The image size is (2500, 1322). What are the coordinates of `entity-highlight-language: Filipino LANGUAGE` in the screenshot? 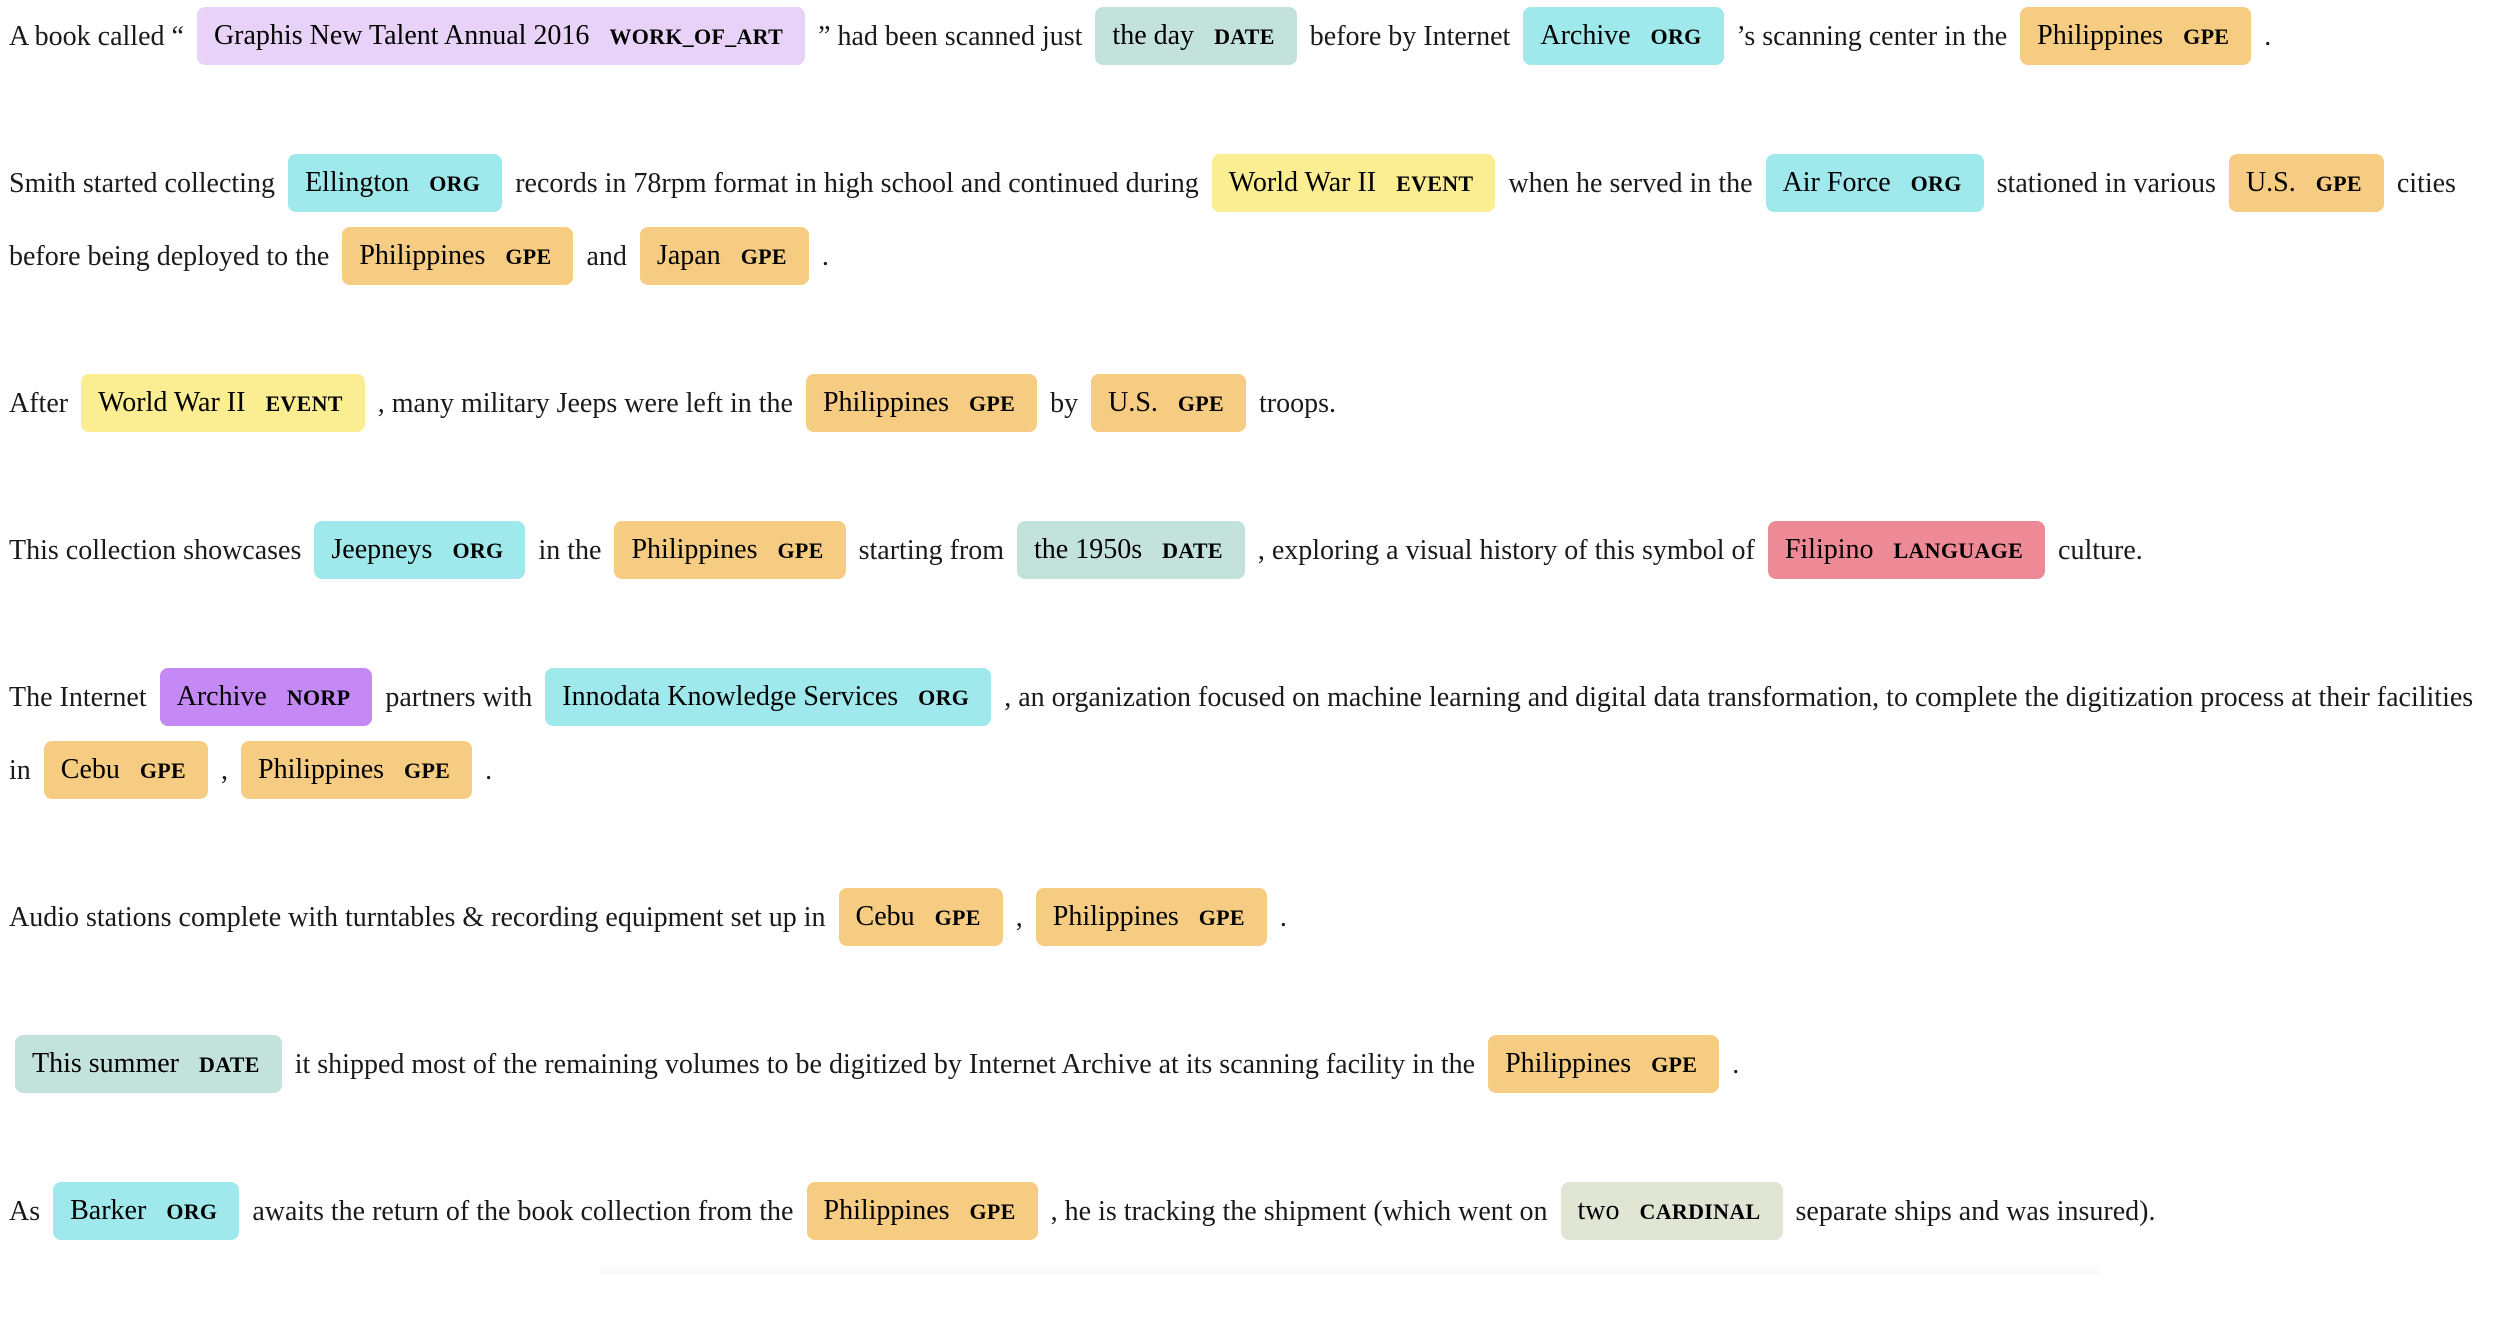 It's located at (1906, 549).